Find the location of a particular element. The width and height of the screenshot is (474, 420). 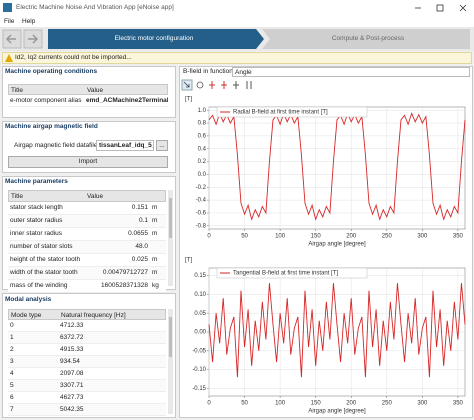

table-cell: inner stator radius is located at coordinates (36, 233).